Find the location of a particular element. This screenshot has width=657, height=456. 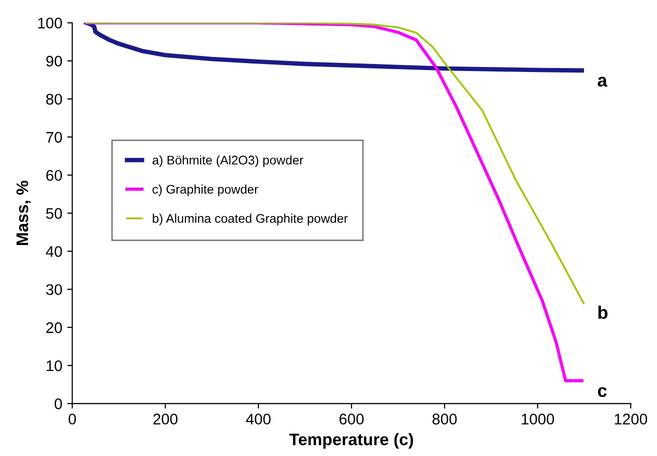

y-tick-label: 100 is located at coordinates (50, 23).